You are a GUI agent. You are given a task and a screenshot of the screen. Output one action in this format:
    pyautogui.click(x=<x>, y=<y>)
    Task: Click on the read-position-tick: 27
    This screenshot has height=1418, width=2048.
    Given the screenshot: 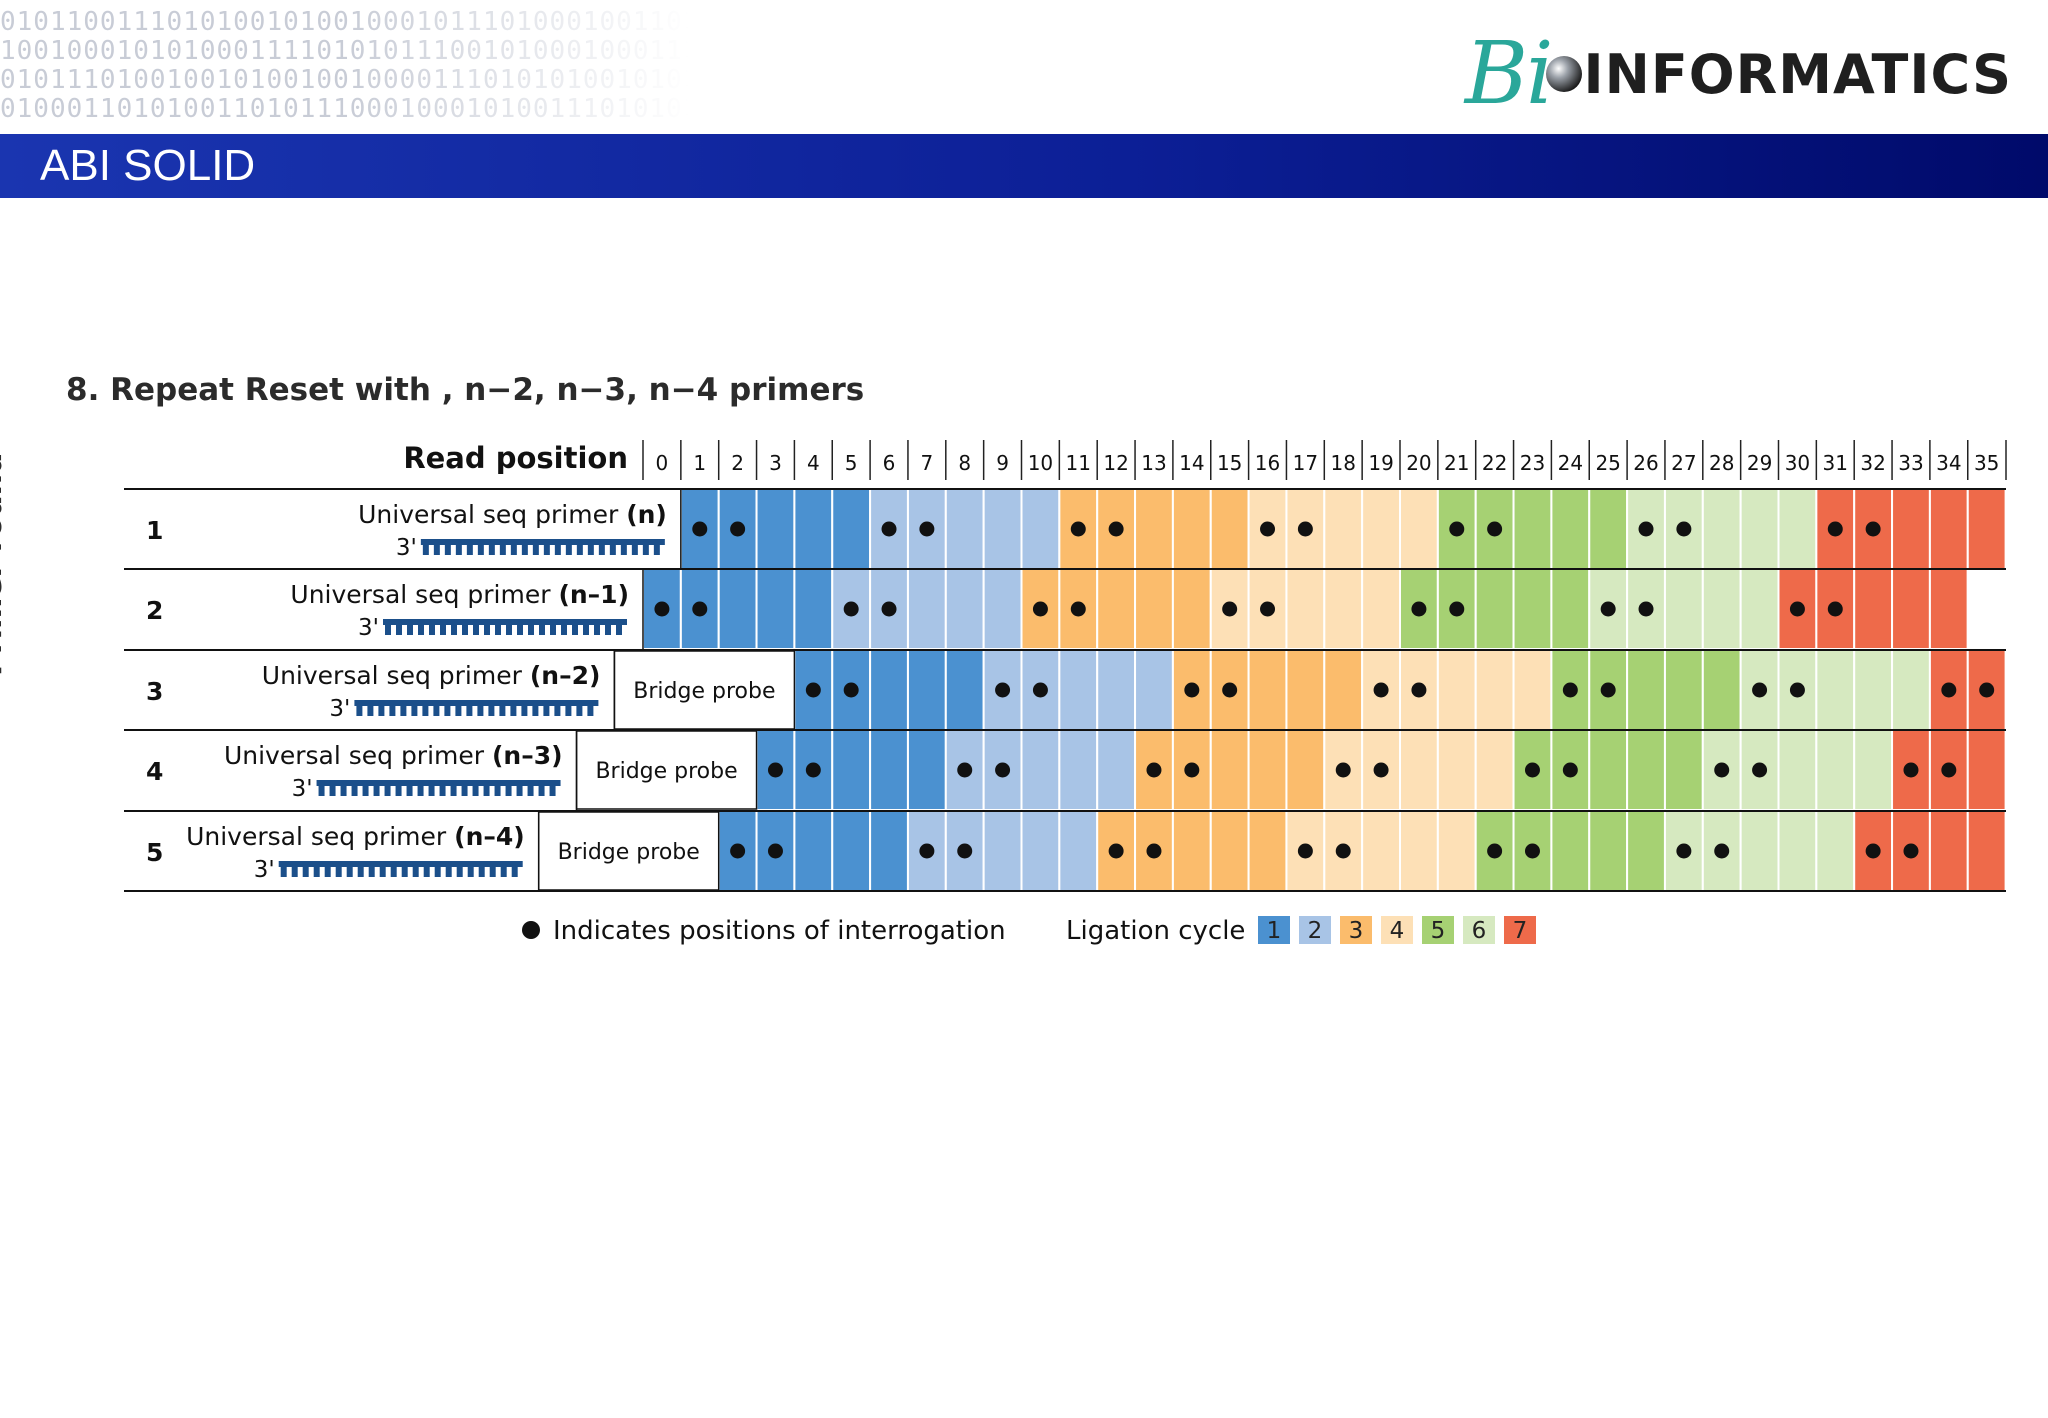 What is the action you would take?
    pyautogui.click(x=1683, y=463)
    